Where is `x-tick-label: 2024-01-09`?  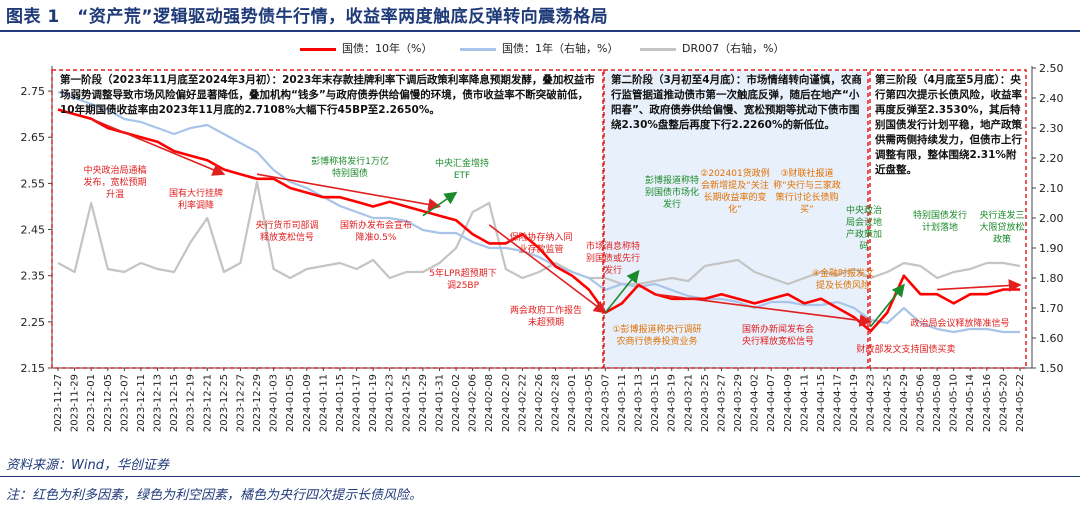 x-tick-label: 2024-01-09 is located at coordinates (307, 403).